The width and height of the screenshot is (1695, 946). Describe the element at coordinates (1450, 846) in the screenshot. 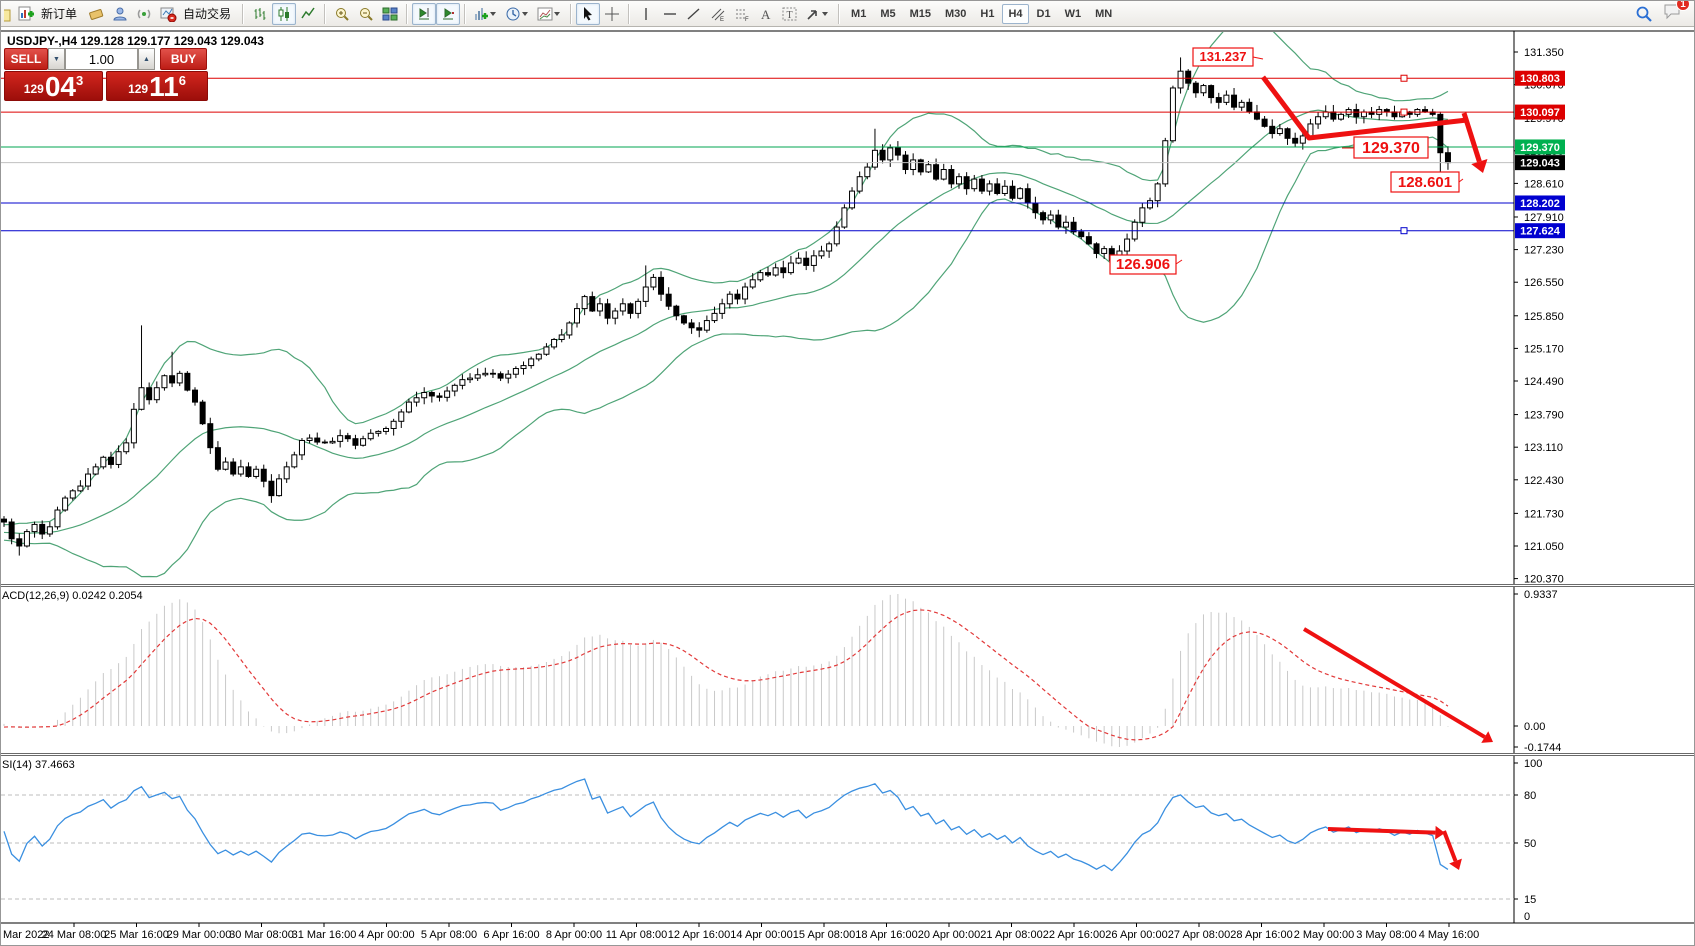

I see `trend-arrow` at that location.